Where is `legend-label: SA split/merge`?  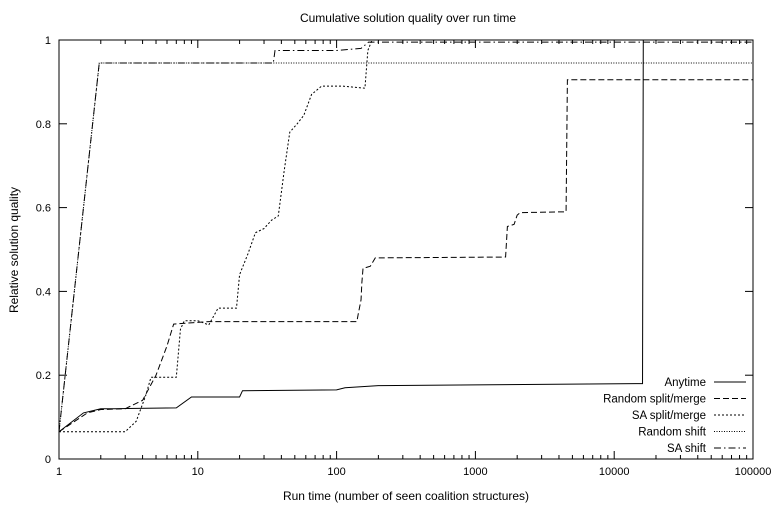 legend-label: SA split/merge is located at coordinates (669, 416).